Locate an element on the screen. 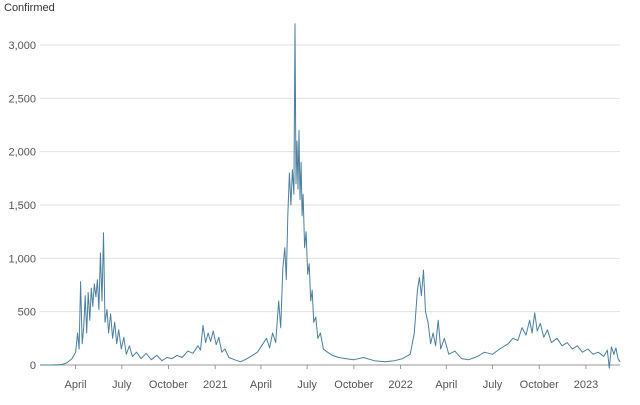 This screenshot has width=640, height=405. y-tick-label: 1,500 is located at coordinates (22, 206).